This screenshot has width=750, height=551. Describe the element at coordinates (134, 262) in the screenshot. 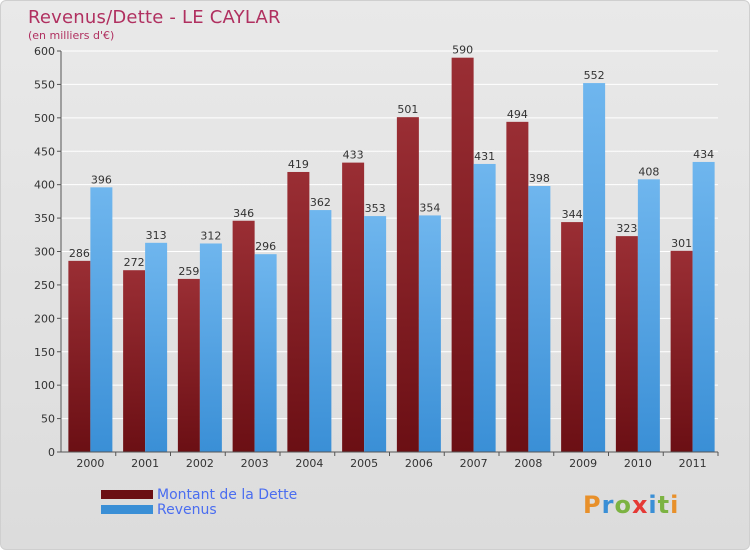

I see `value-label-dette: 272` at that location.